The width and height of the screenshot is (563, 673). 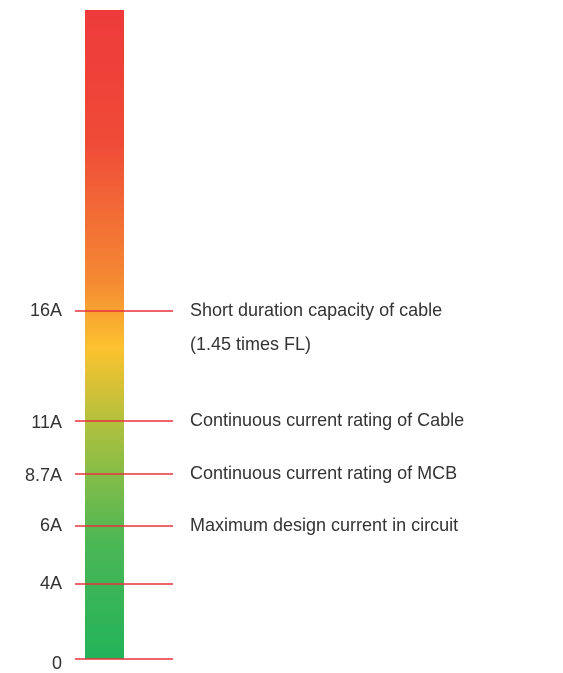 What do you see at coordinates (57, 663) in the screenshot?
I see `level-label: 0` at bounding box center [57, 663].